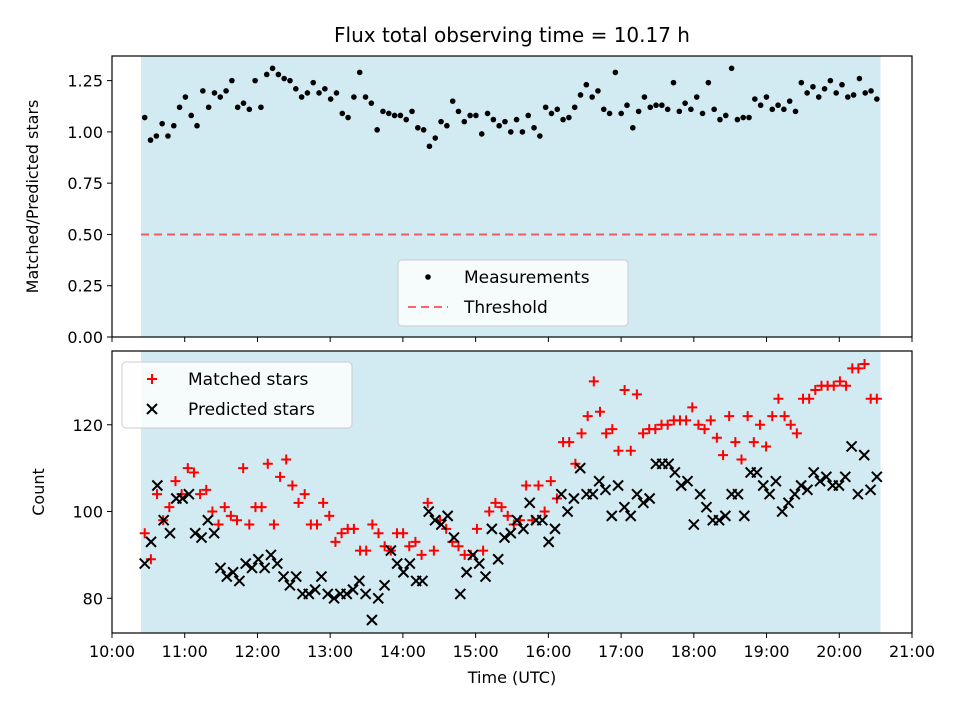 The height and width of the screenshot is (720, 960). What do you see at coordinates (87, 425) in the screenshot?
I see `y-tick-label: 120` at bounding box center [87, 425].